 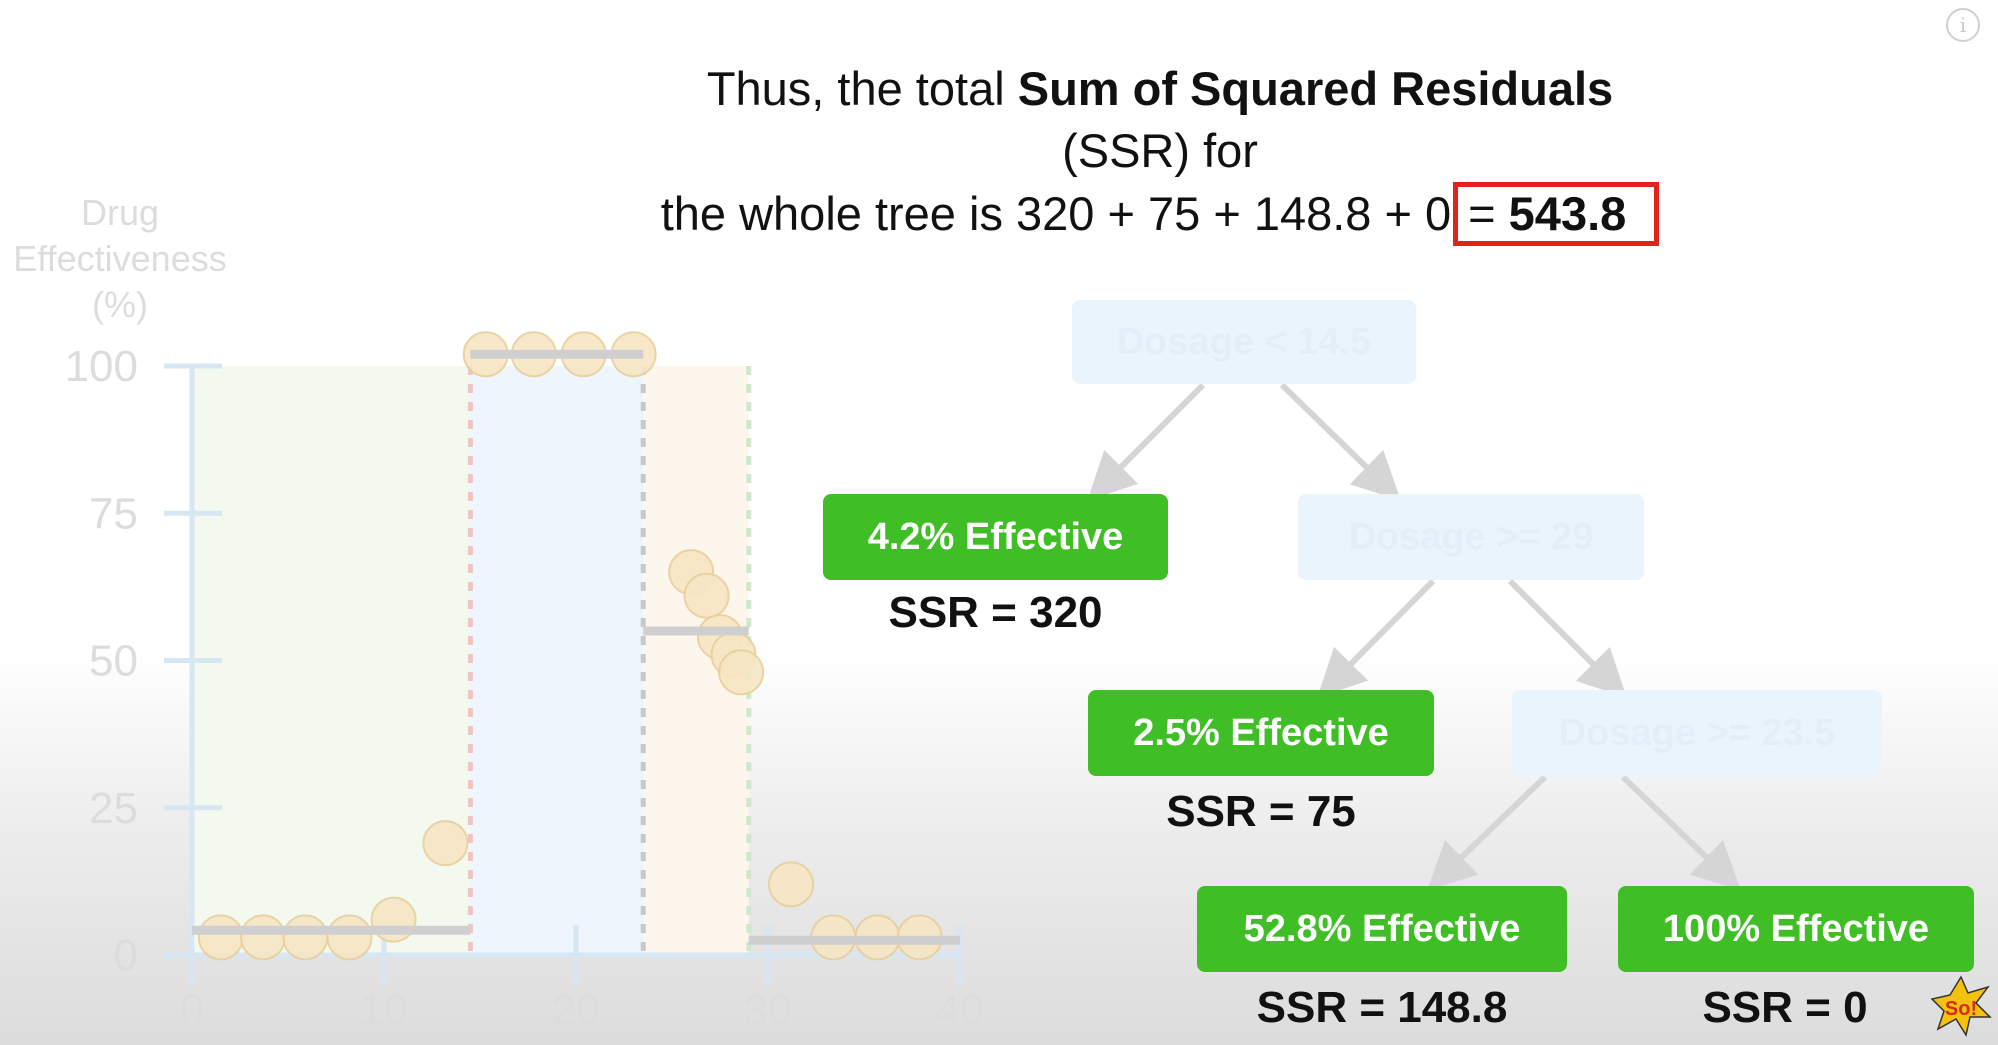 I want to click on decision-node-root: Dosage < 14.5, so click(x=1244, y=342).